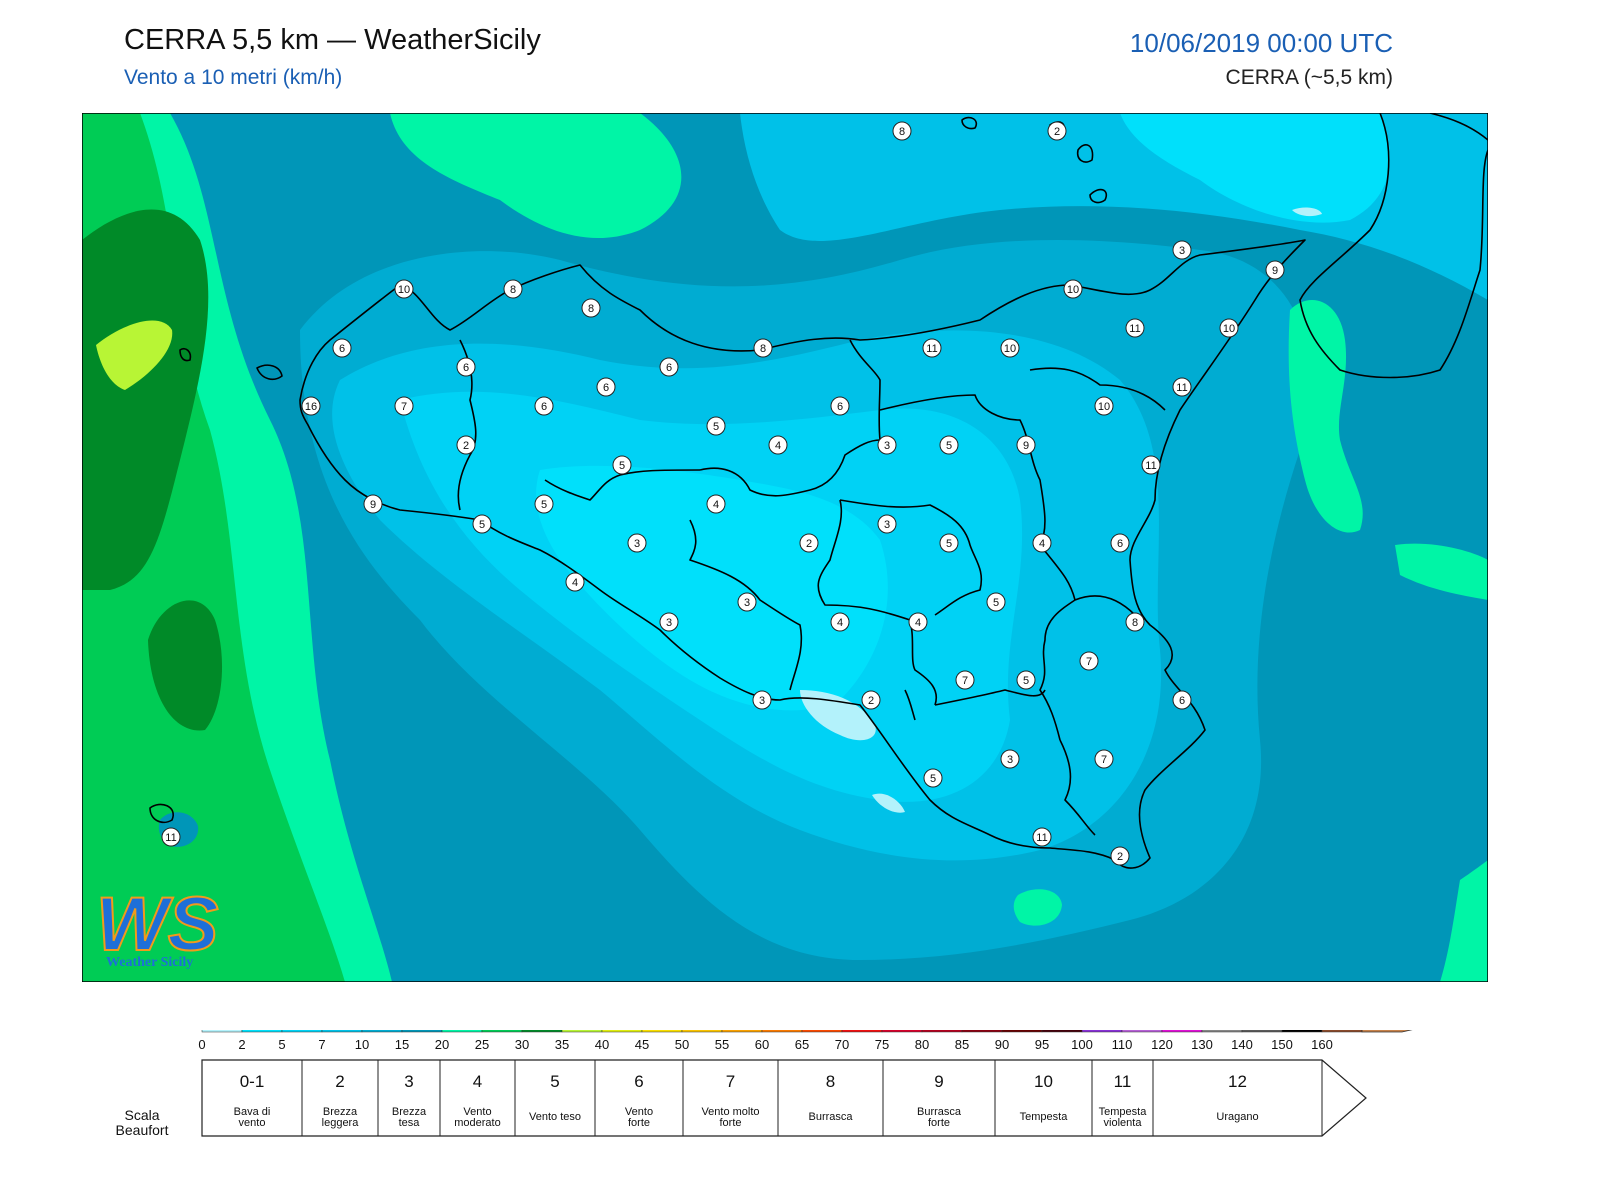 The height and width of the screenshot is (1200, 1600). What do you see at coordinates (939, 1123) in the screenshot?
I see `beaufort-label: forte` at bounding box center [939, 1123].